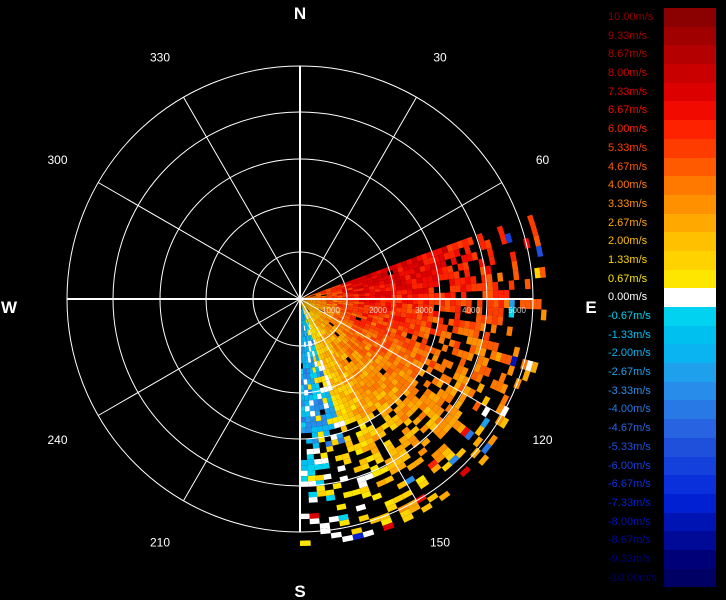 Image resolution: width=726 pixels, height=600 pixels. Describe the element at coordinates (629, 446) in the screenshot. I see `legend-label: -5.33m/s` at that location.